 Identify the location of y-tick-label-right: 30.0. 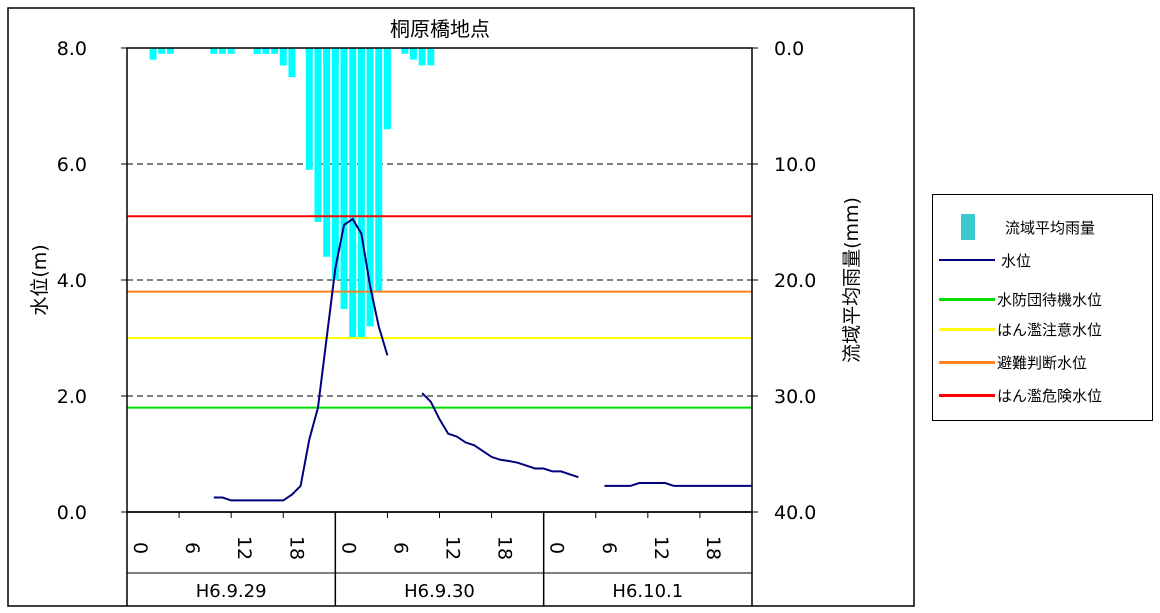
(795, 397).